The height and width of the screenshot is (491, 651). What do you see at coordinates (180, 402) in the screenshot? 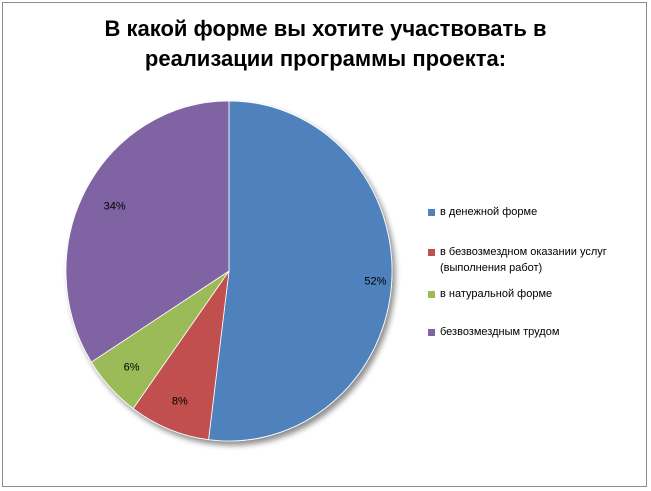
I see `data-label-1: 8%` at bounding box center [180, 402].